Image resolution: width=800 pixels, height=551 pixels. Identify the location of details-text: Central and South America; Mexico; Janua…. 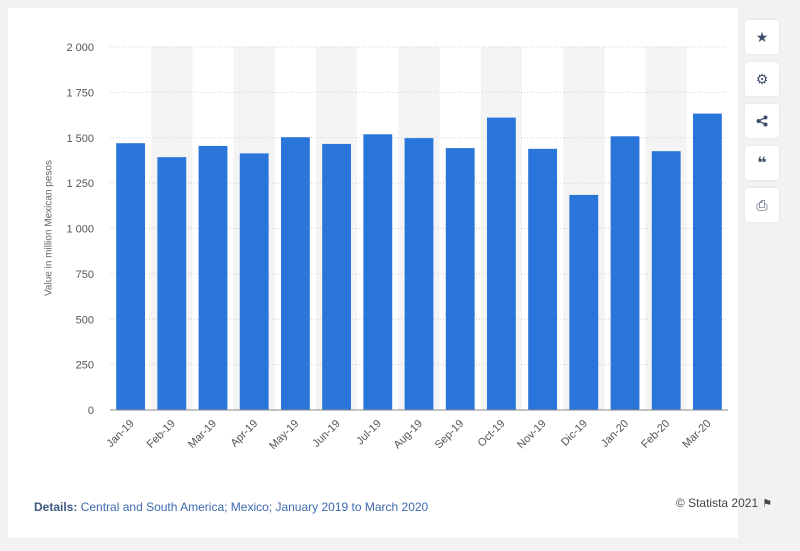
(254, 507).